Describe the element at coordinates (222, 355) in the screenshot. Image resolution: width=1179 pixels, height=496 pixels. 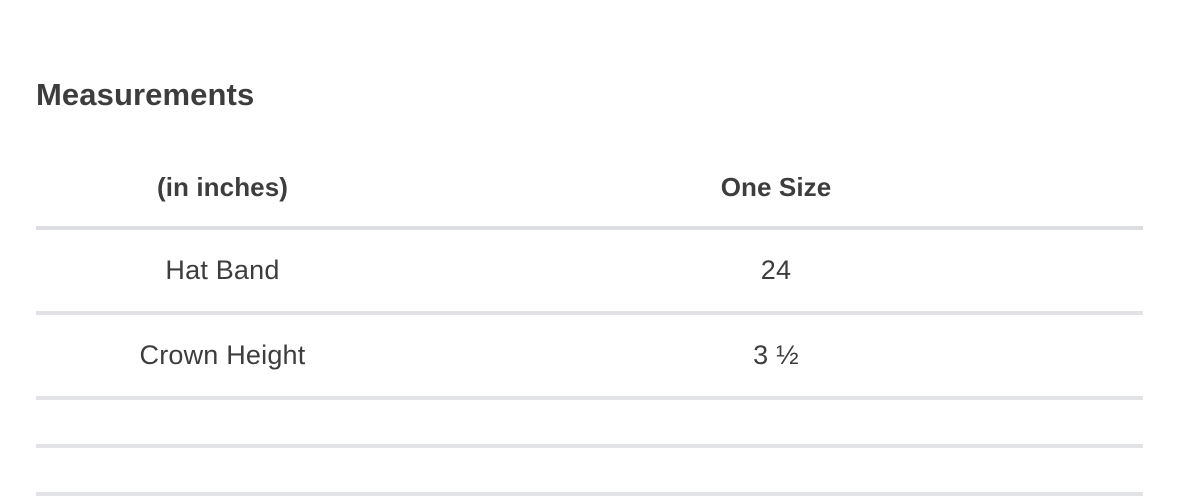
I see `measurement-label: Crown Height` at that location.